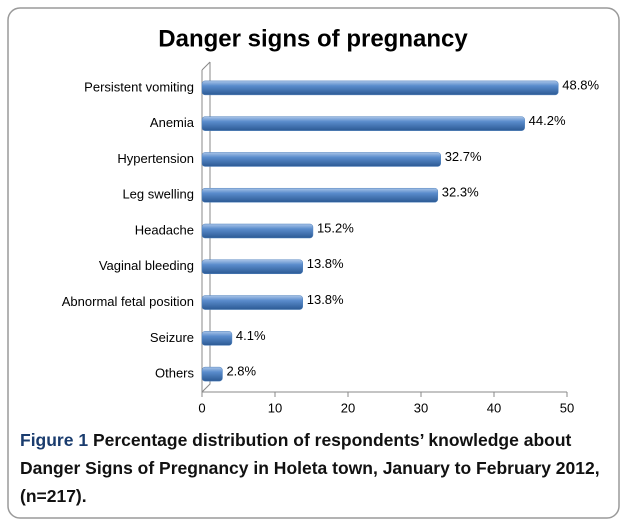 This screenshot has width=627, height=526. What do you see at coordinates (128, 301) in the screenshot?
I see `y-tick-label: Abnormal fetal position` at bounding box center [128, 301].